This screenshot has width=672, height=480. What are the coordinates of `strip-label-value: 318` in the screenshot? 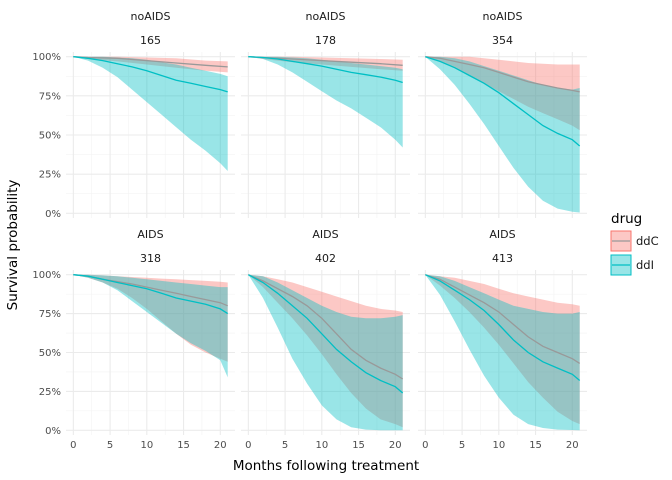 It's located at (150, 258).